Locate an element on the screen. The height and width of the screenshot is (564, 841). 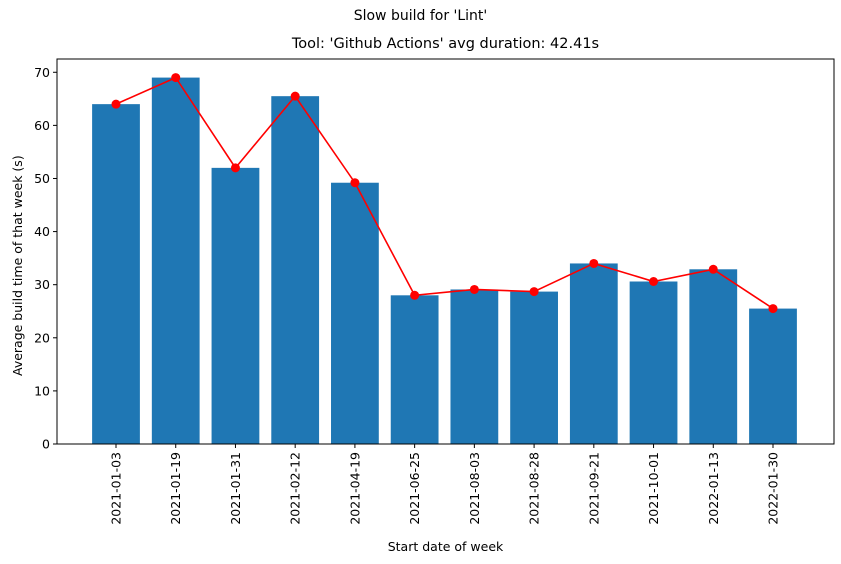
x-tick-label: 2021-06-25 is located at coordinates (414, 488).